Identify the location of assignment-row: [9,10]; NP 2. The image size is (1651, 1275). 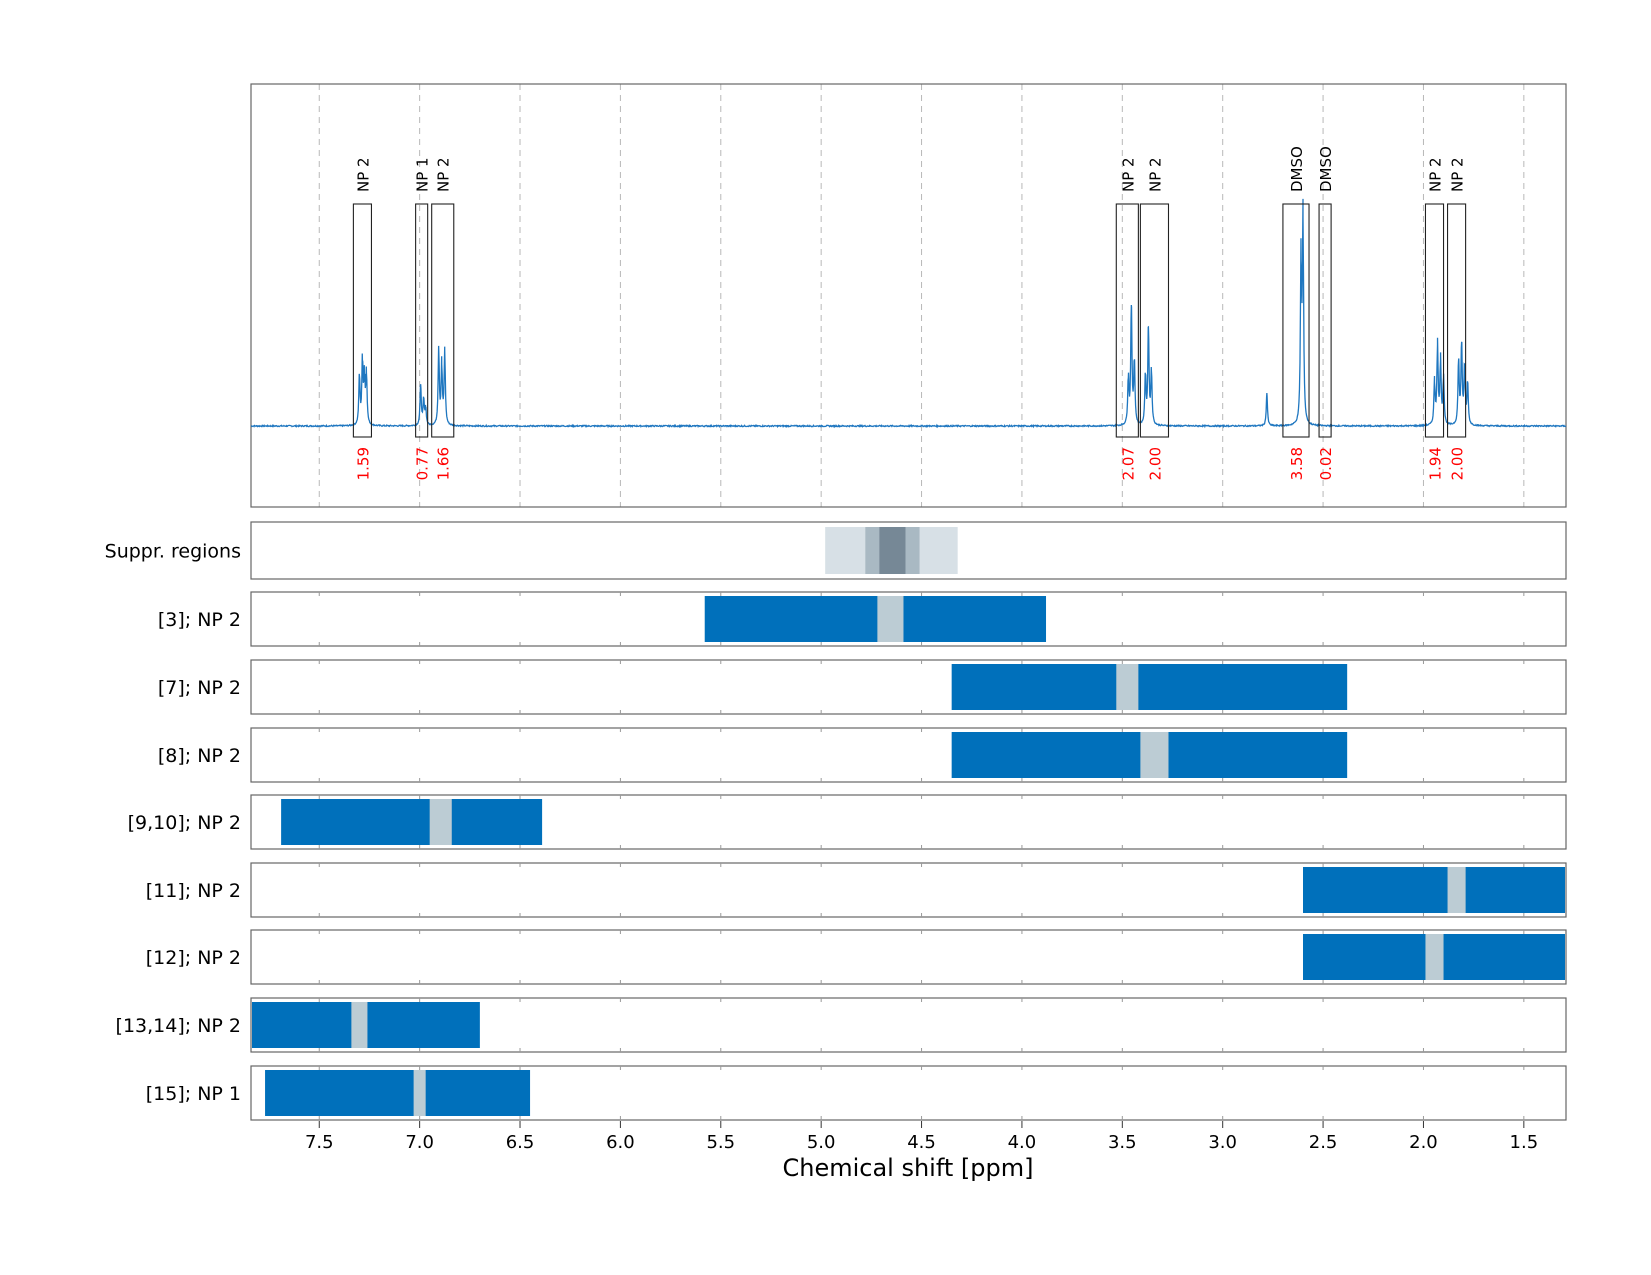
(847, 822).